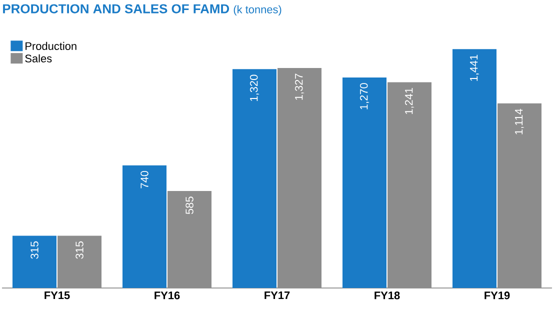  Describe the element at coordinates (299, 87) in the screenshot. I see `data-label: 1,327` at that location.